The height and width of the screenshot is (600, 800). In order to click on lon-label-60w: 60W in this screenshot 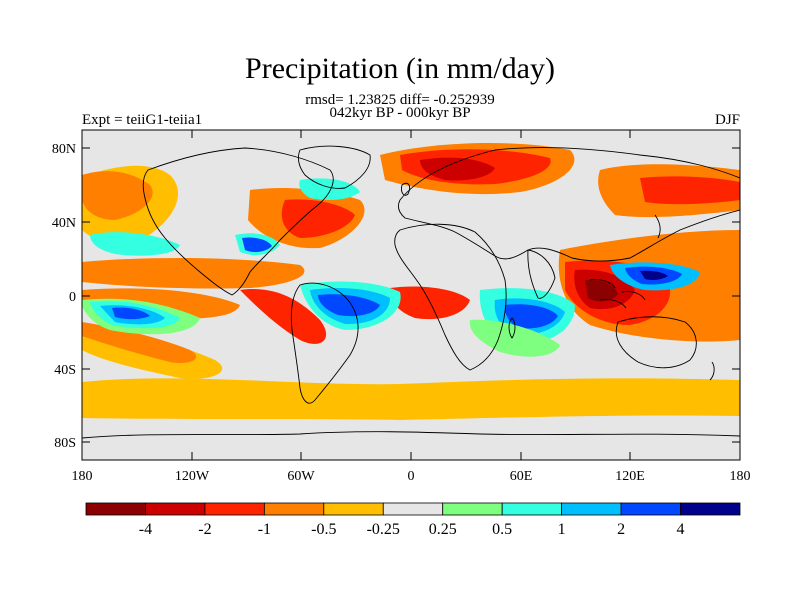, I will do `click(301, 476)`.